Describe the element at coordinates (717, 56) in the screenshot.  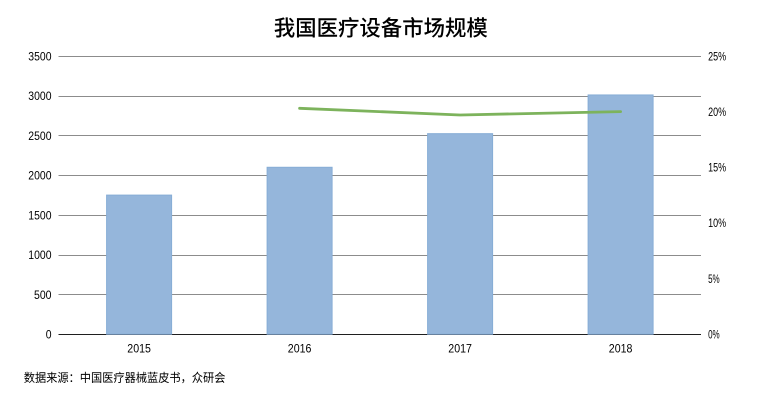
I see `svg-text: 25%` at that location.